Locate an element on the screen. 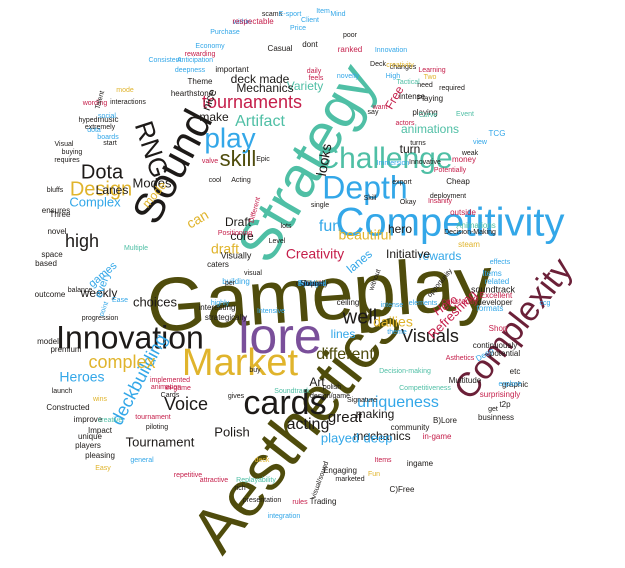 The image size is (625, 568). word-play: play is located at coordinates (229, 137).